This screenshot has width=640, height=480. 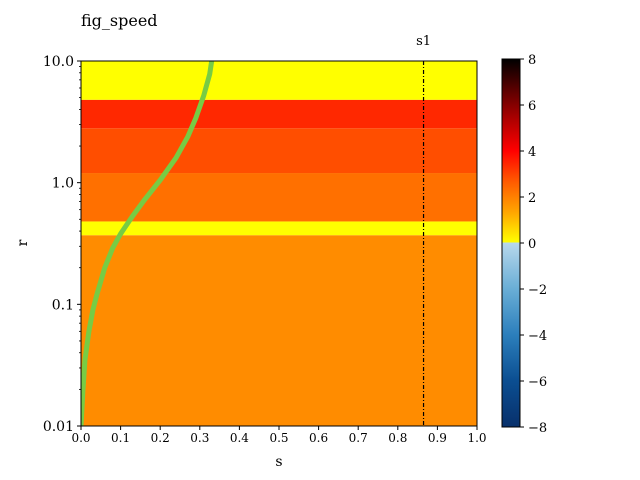 What do you see at coordinates (160, 438) in the screenshot?
I see `x-tick-label: 0.2` at bounding box center [160, 438].